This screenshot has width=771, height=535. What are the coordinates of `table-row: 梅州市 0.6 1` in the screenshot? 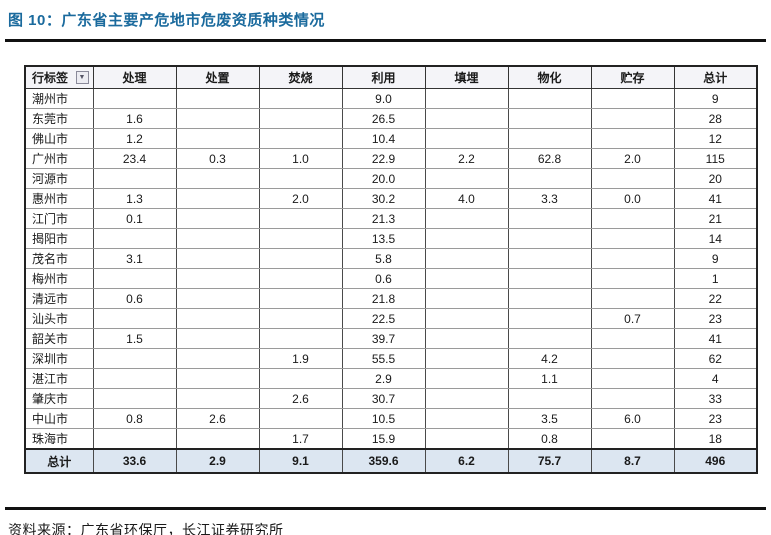 It's located at (391, 278).